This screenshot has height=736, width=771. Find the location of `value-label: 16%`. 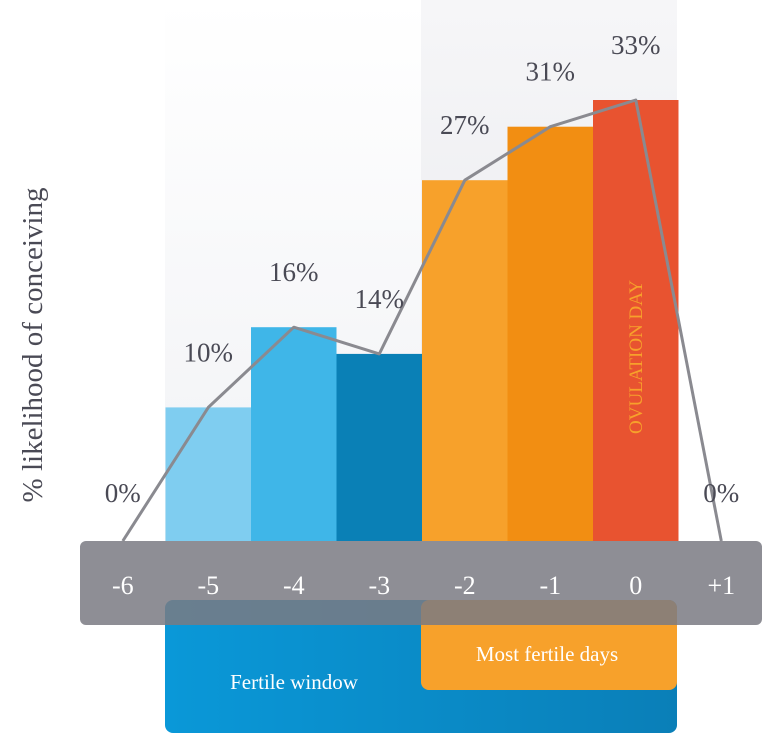

value-label: 16% is located at coordinates (294, 272).